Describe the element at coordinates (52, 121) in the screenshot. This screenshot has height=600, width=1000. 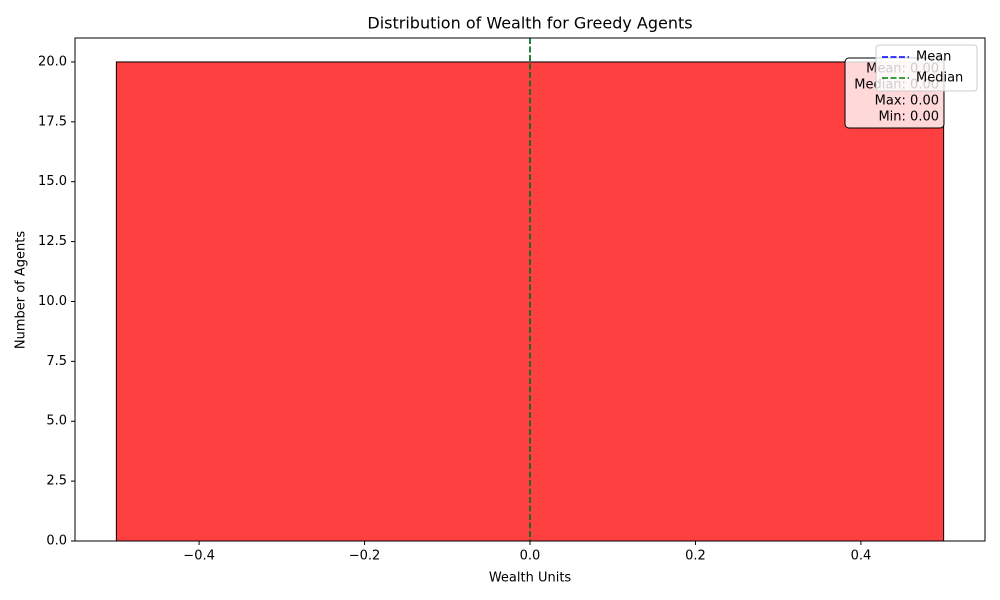
I see `y-tick-label: 17.5` at that location.